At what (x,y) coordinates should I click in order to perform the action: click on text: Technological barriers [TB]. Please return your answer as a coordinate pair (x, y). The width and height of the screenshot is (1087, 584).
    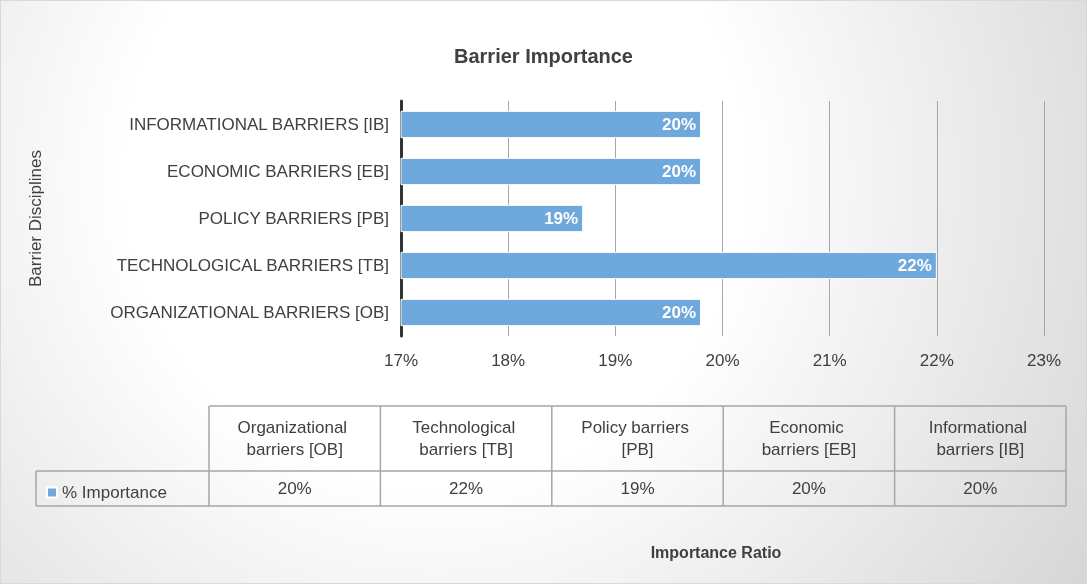
    Looking at the image, I should click on (466, 438).